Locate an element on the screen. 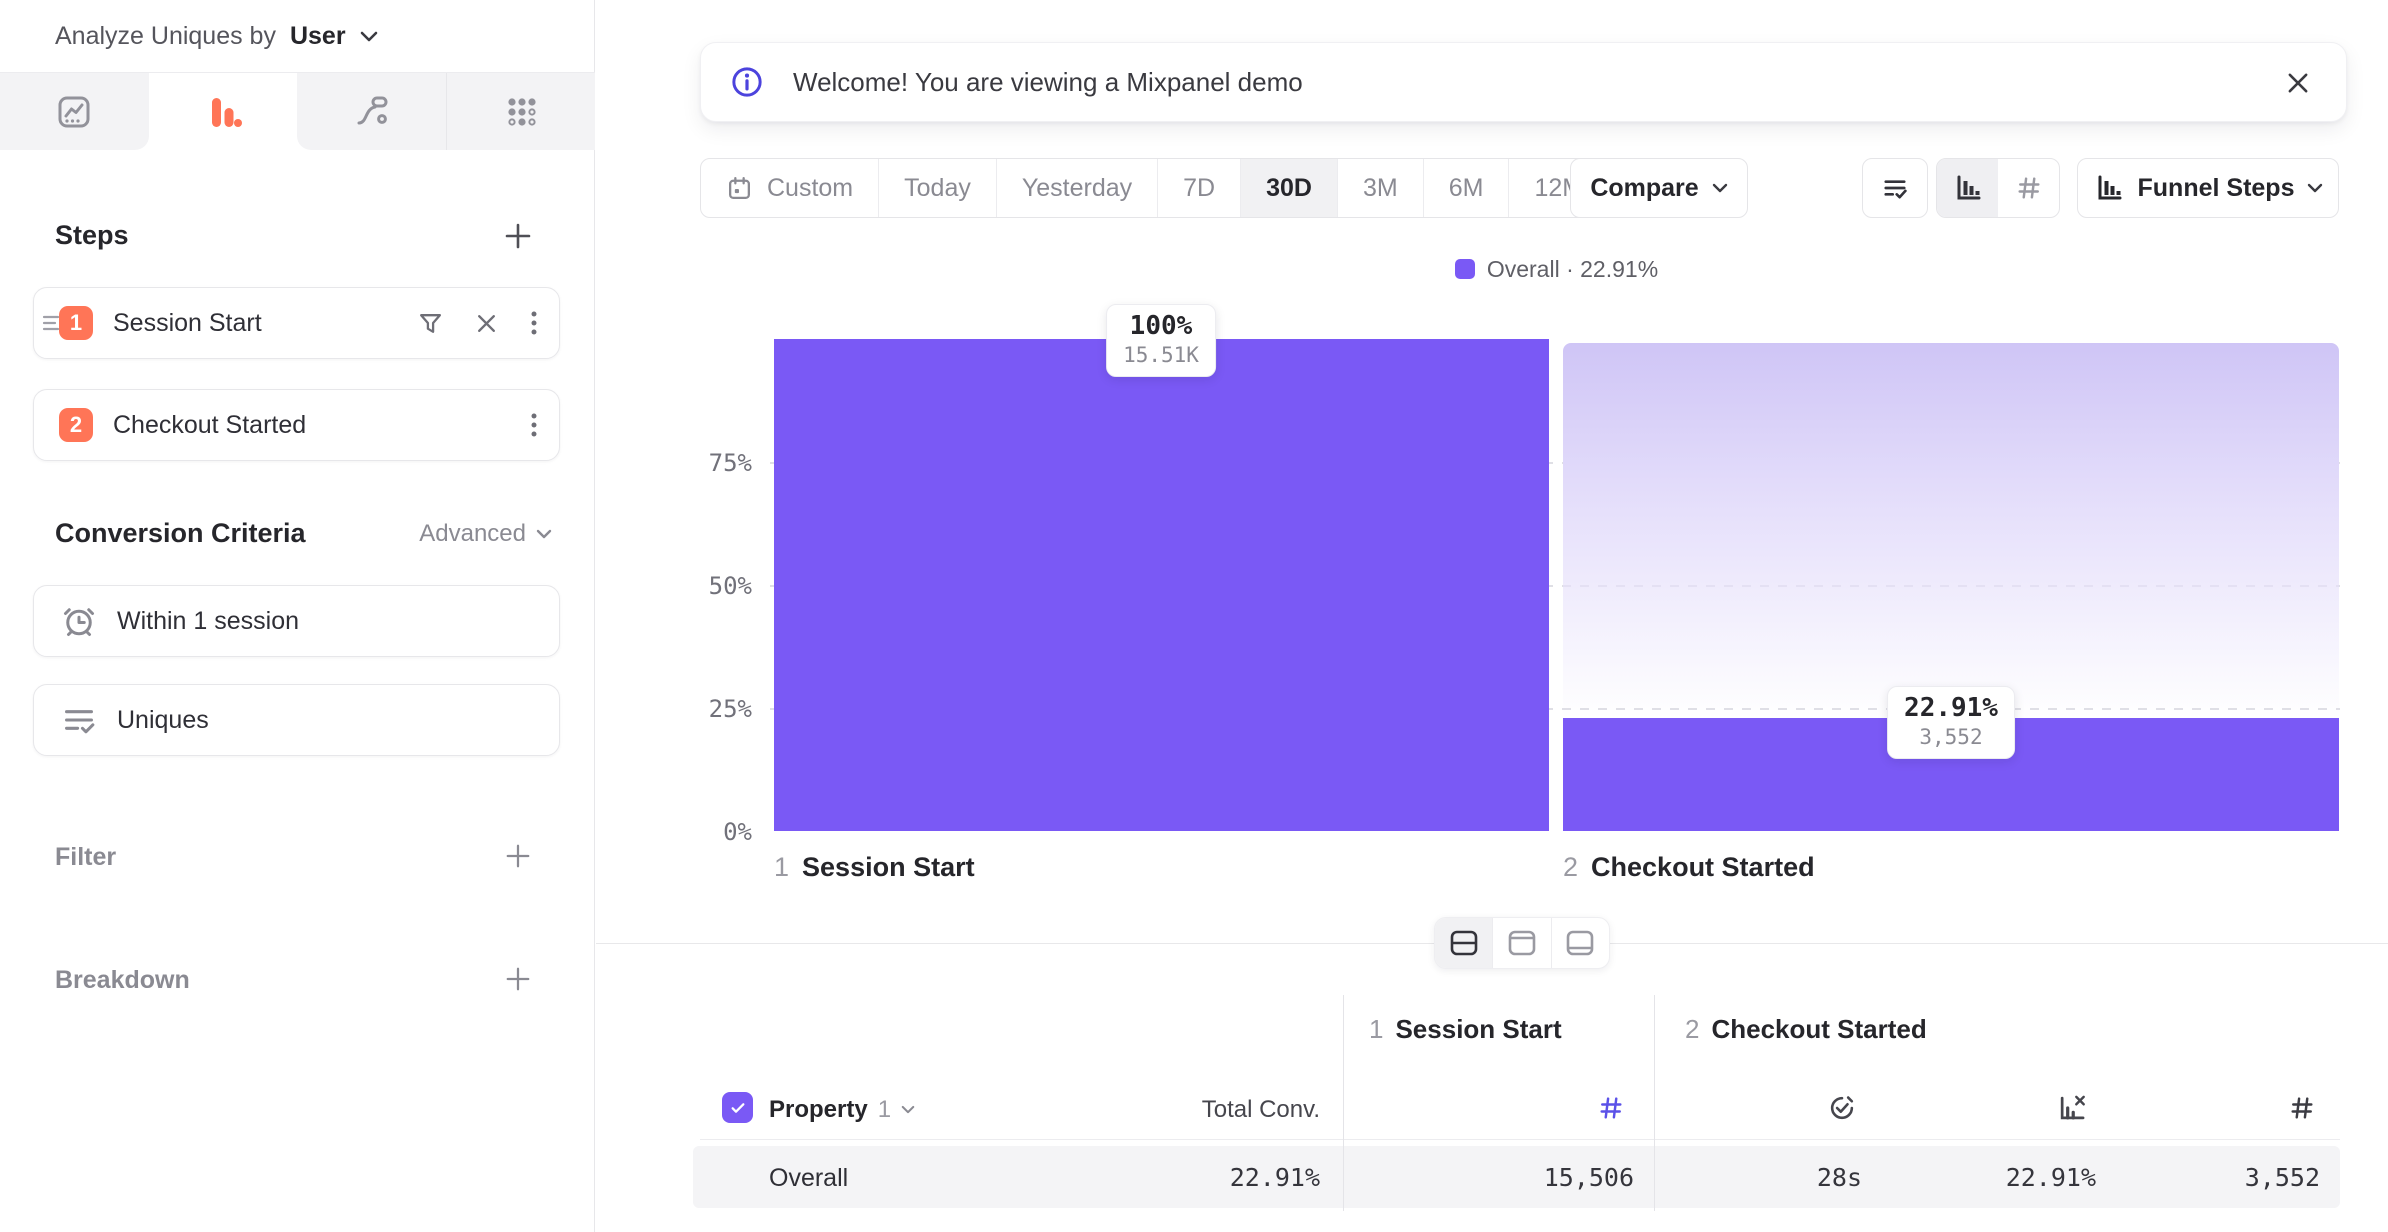 The image size is (2388, 1232). date-range-3m: 3M is located at coordinates (1381, 188).